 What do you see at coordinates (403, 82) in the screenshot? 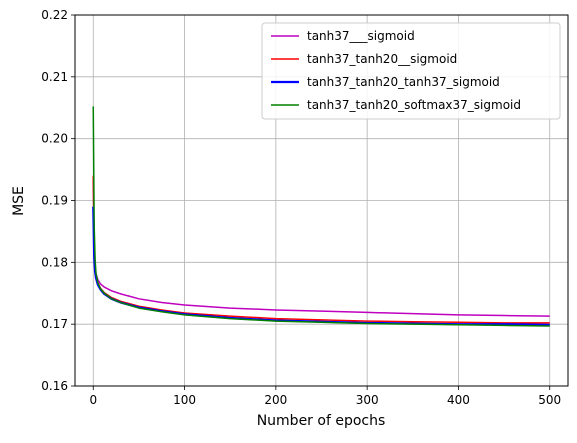
I see `legend-label: tanh37_tanh20_tanh37_sigmoid` at bounding box center [403, 82].